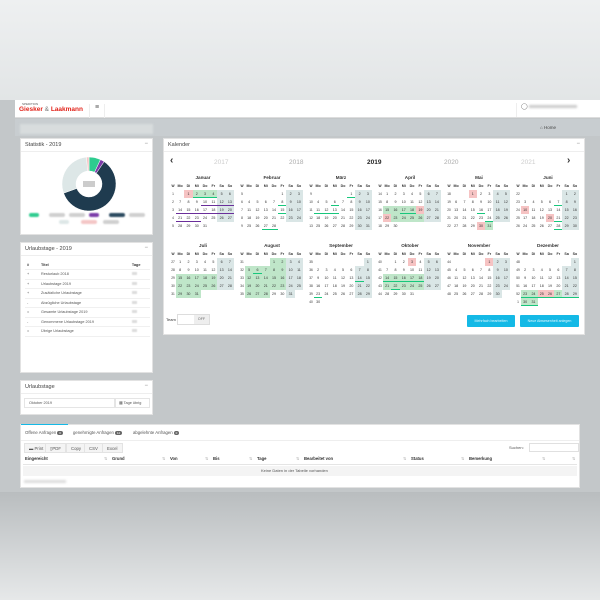  Describe the element at coordinates (156, 432) in the screenshot. I see `tab-abgelehnte-anfragen: abgelehnte Anfragen 0` at that location.